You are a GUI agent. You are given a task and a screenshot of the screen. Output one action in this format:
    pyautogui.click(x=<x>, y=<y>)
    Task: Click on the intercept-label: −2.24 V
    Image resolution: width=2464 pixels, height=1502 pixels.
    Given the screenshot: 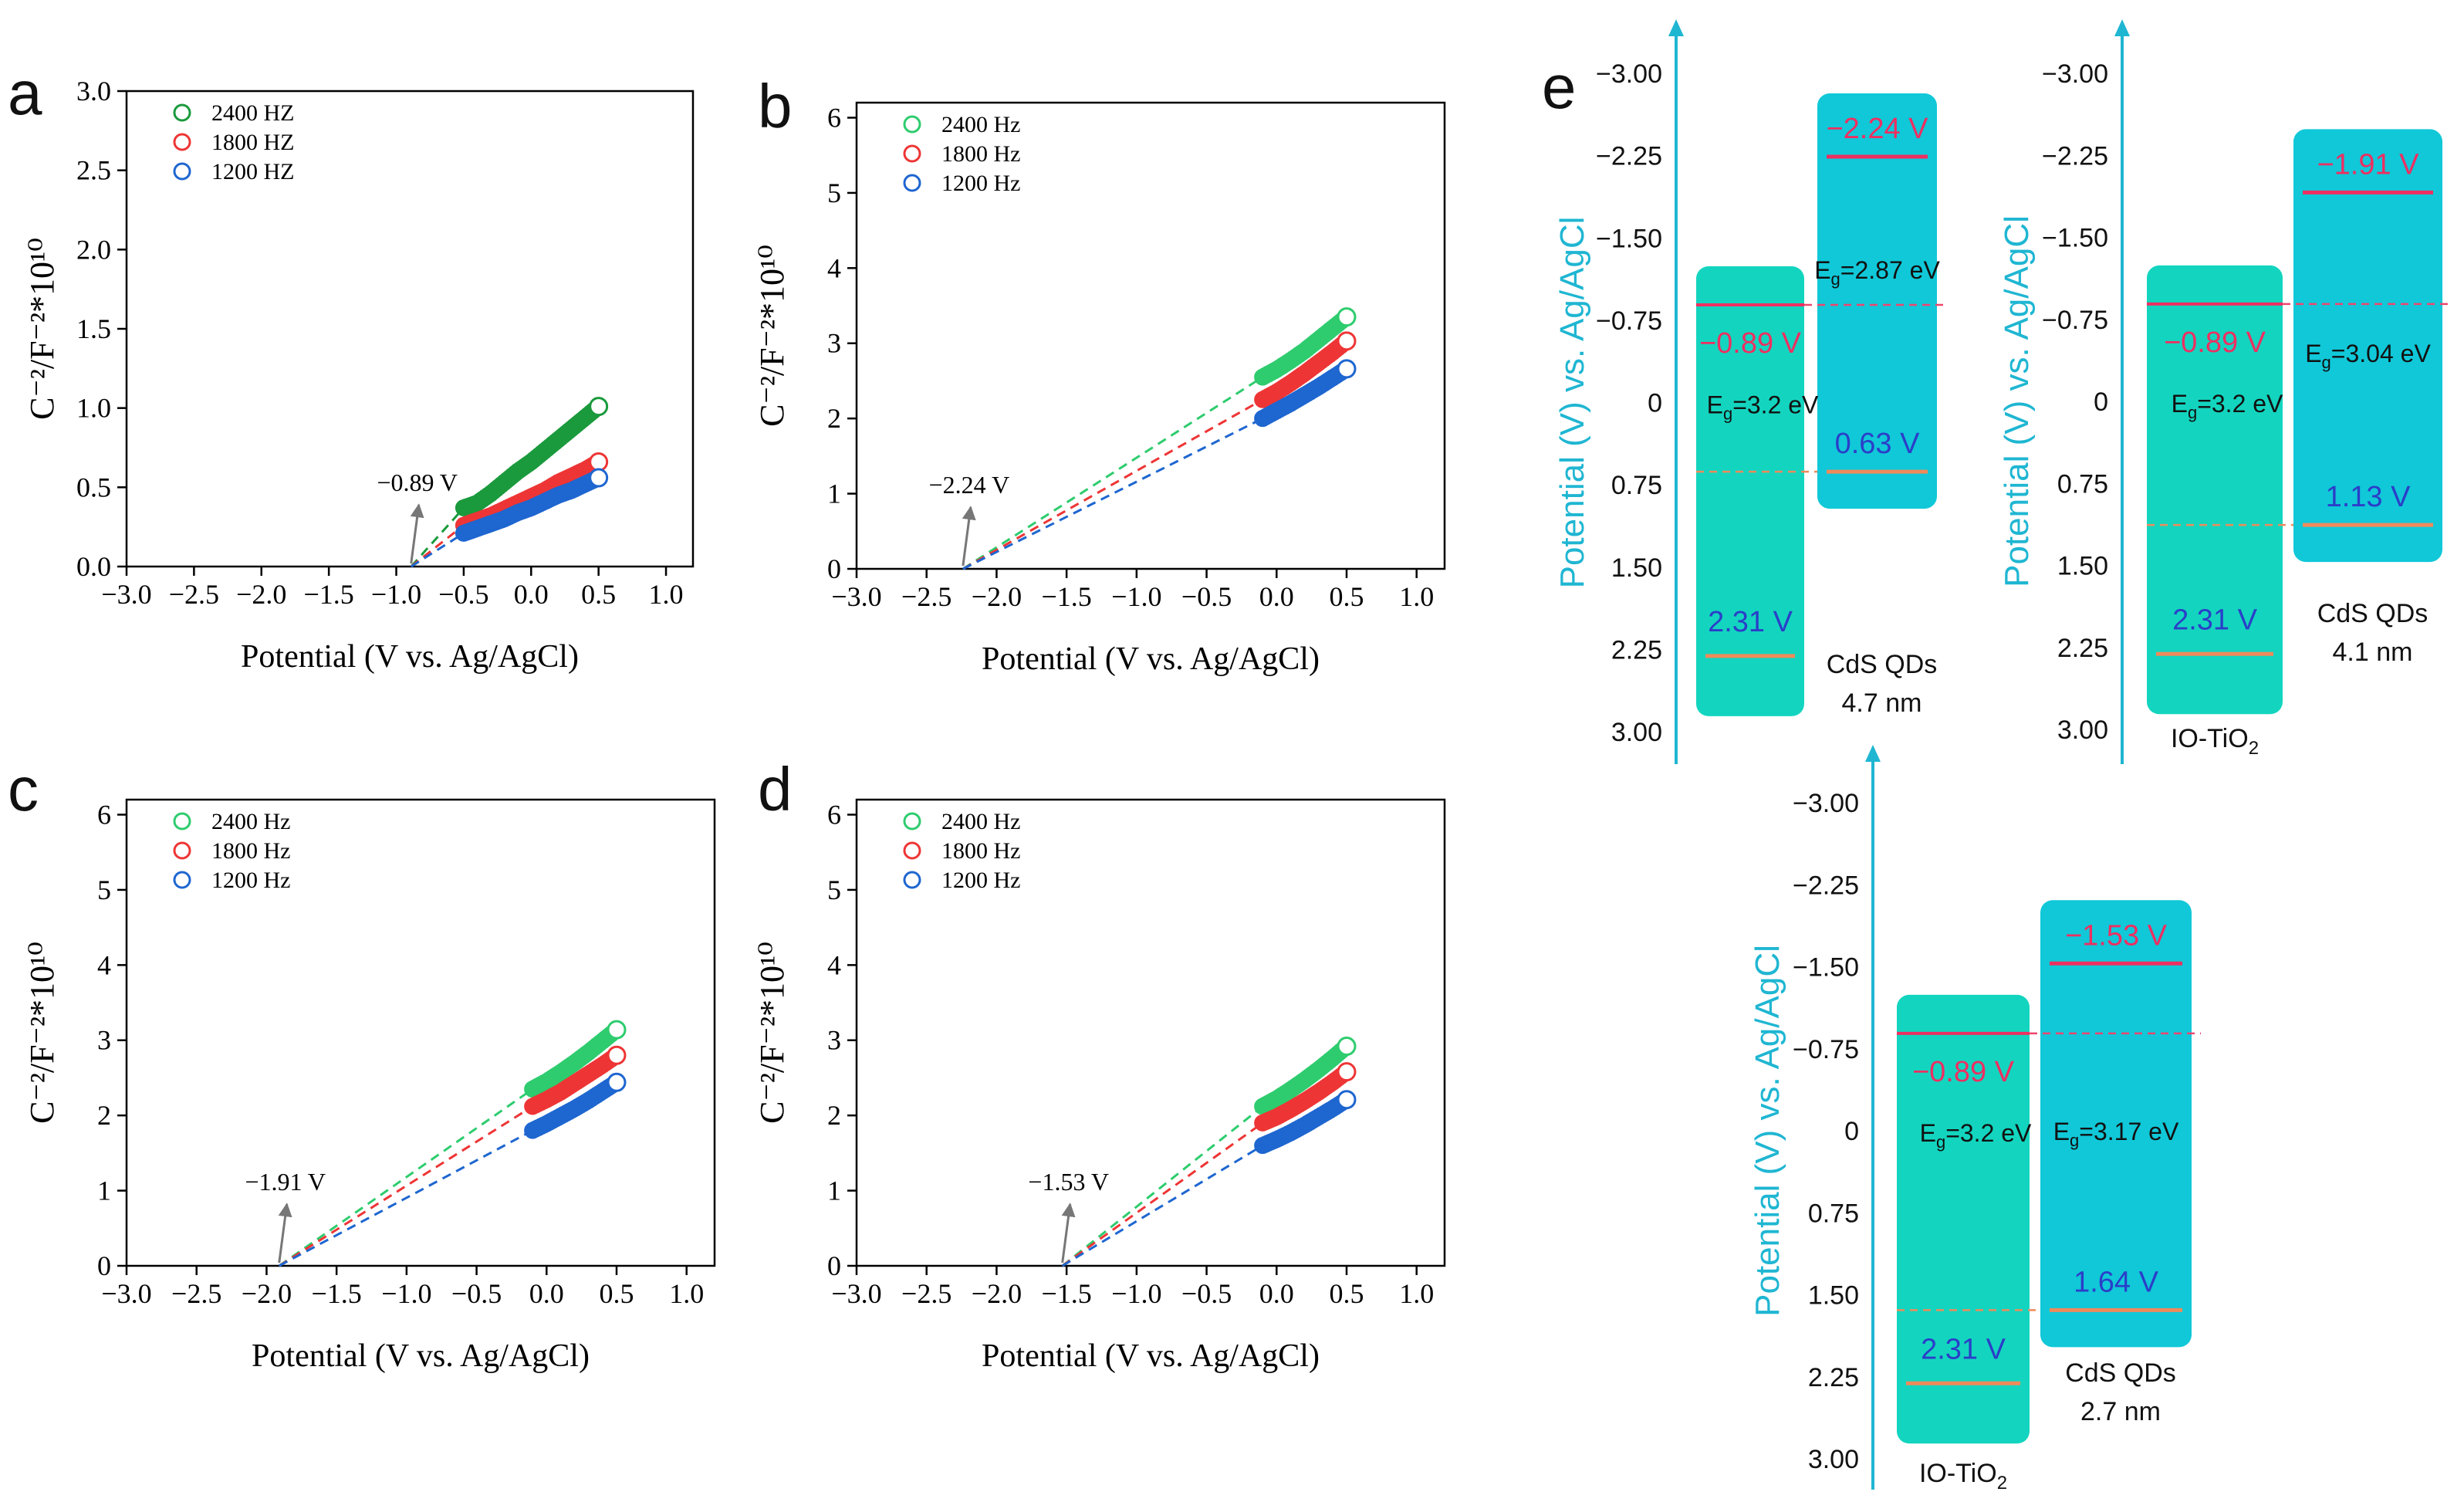 What is the action you would take?
    pyautogui.click(x=969, y=485)
    